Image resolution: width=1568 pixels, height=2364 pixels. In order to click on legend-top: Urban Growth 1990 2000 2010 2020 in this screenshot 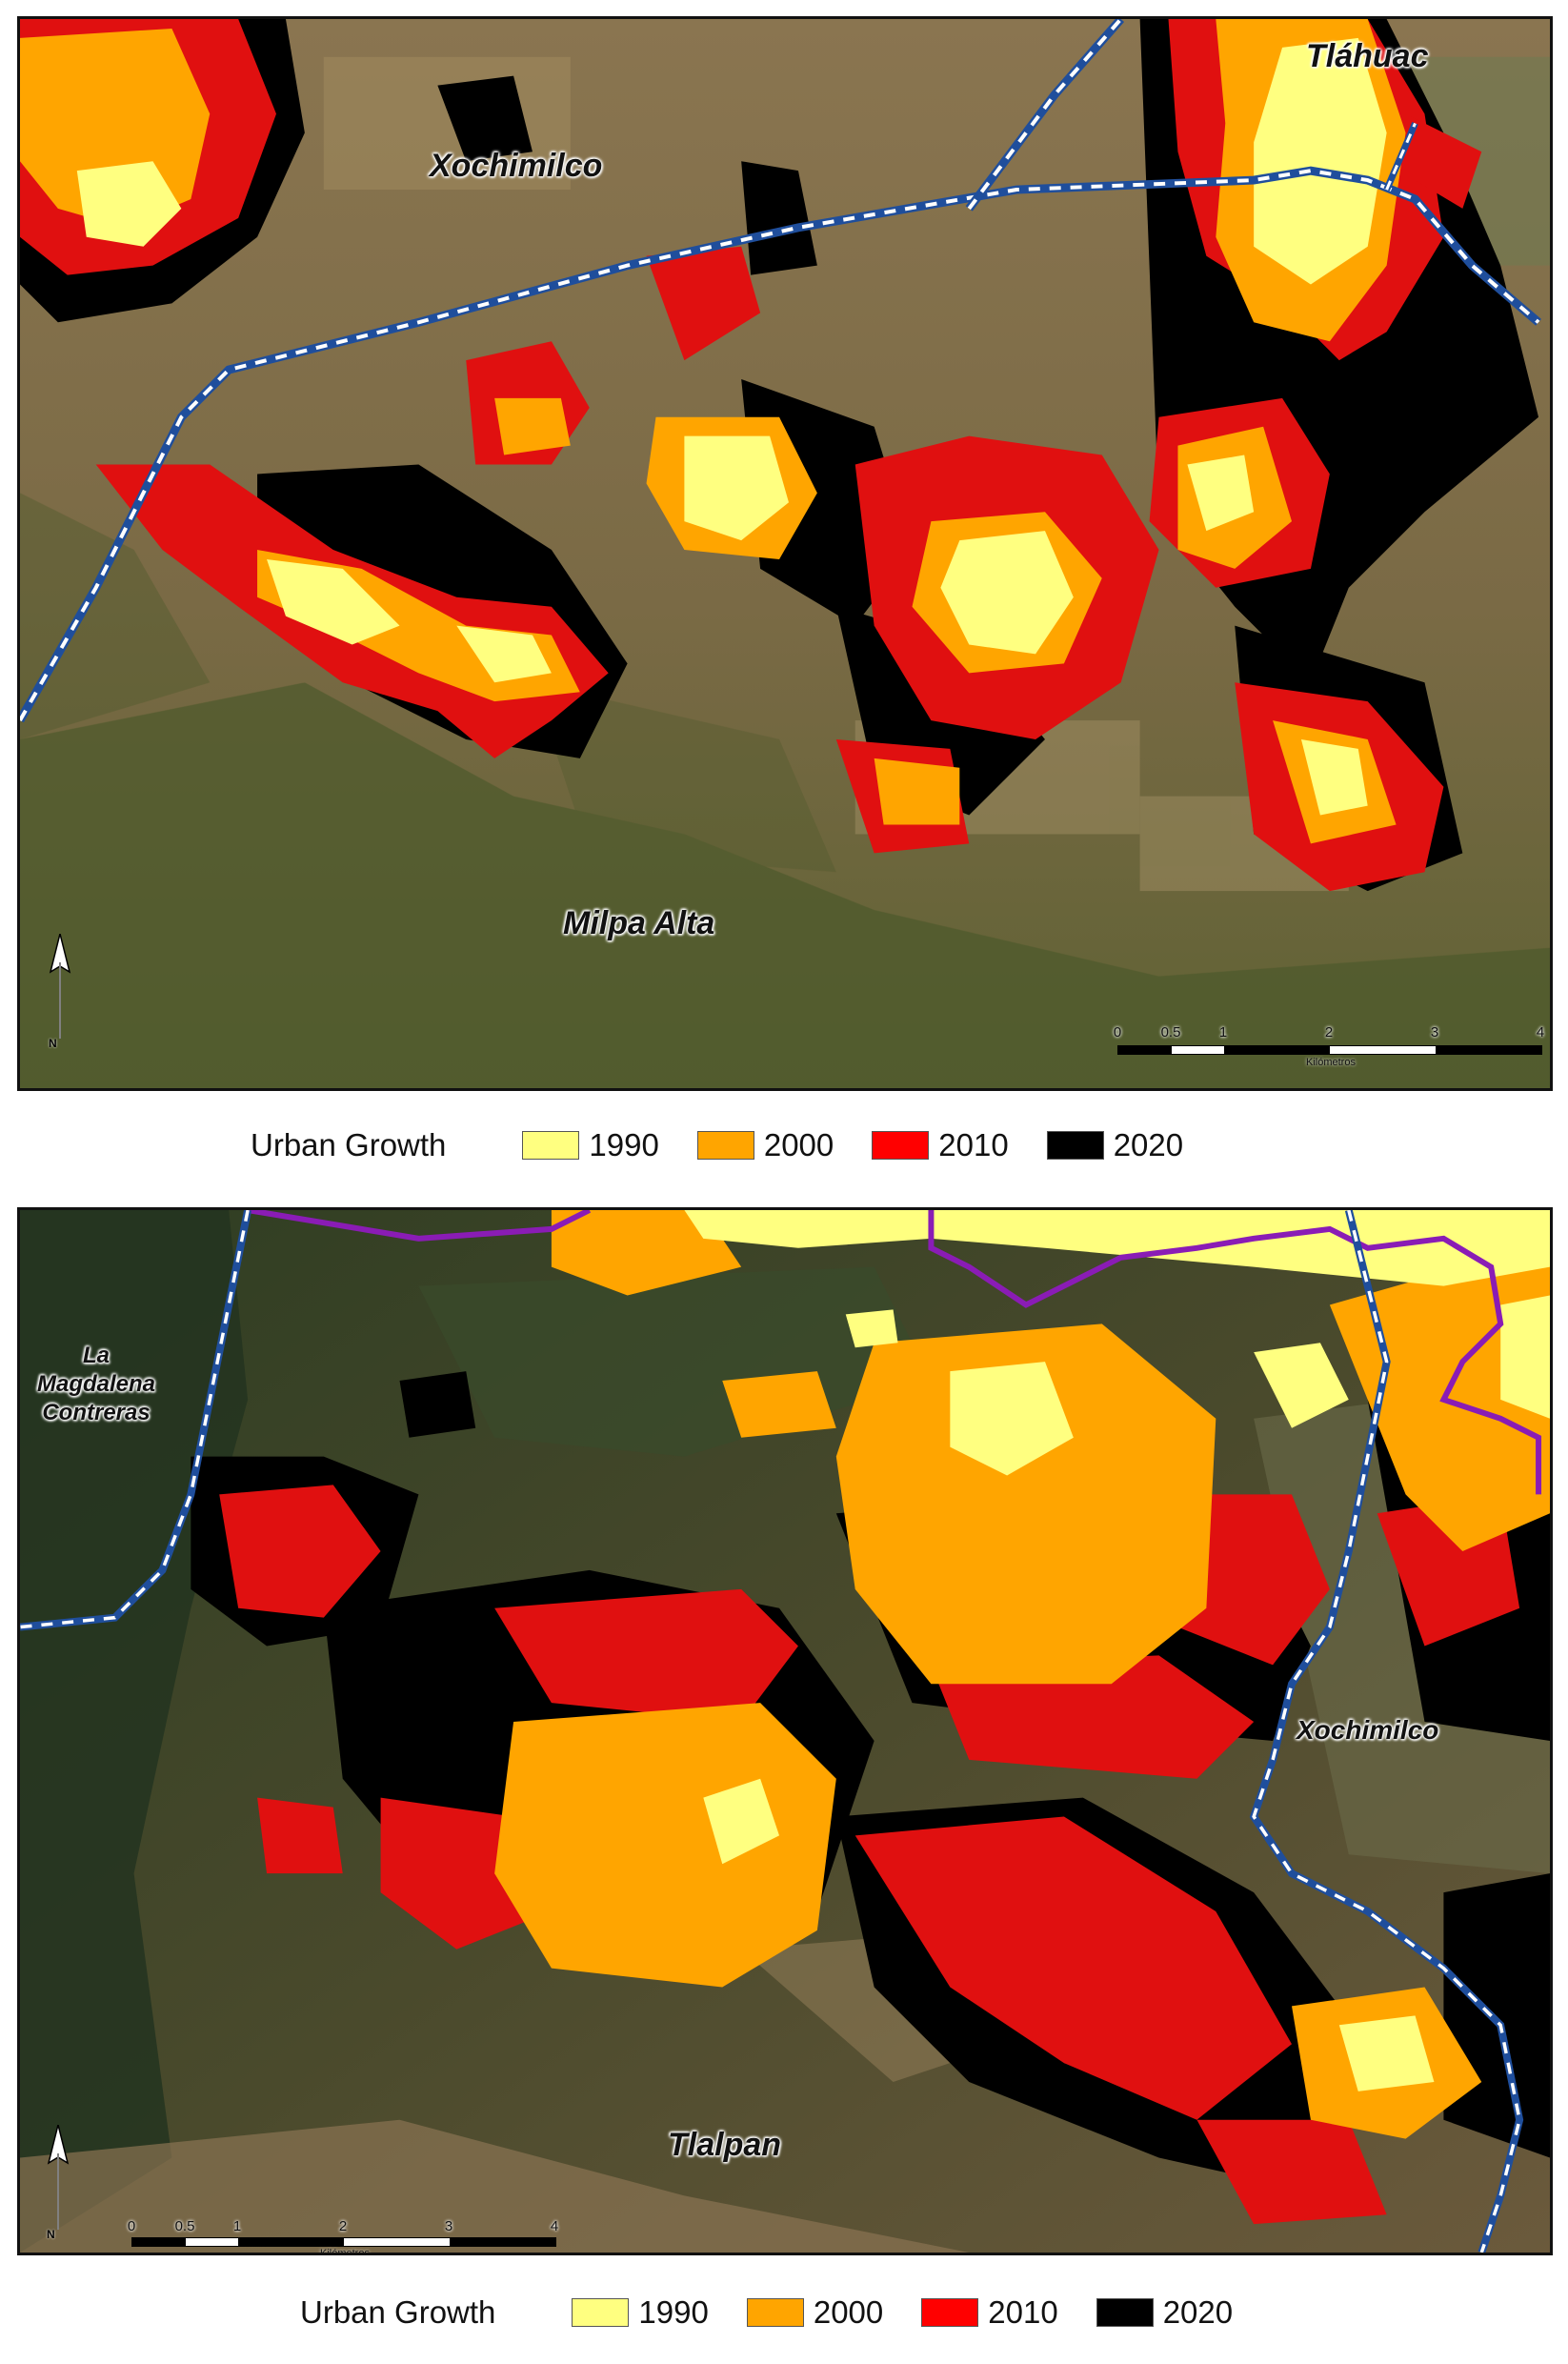, I will do `click(736, 1145)`.